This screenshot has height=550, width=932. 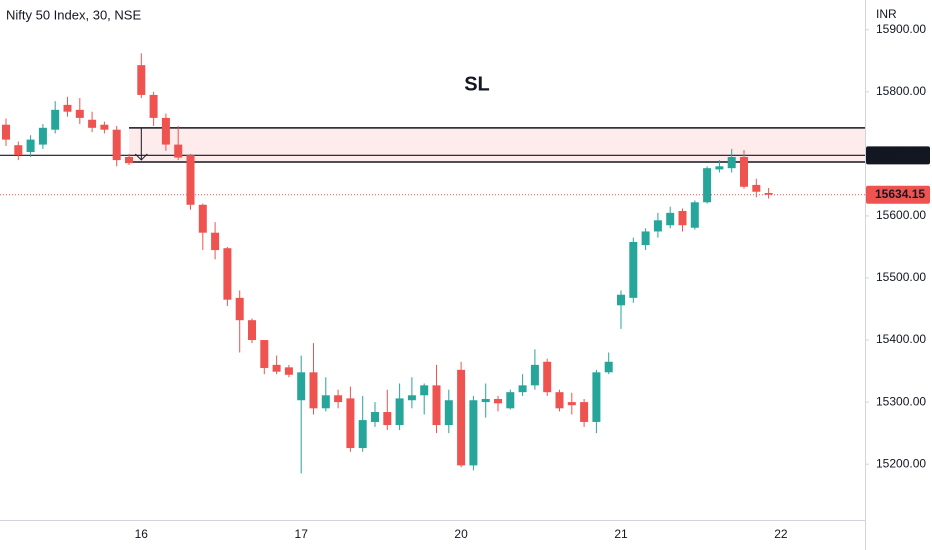 What do you see at coordinates (886, 14) in the screenshot?
I see `currency-label: INR` at bounding box center [886, 14].